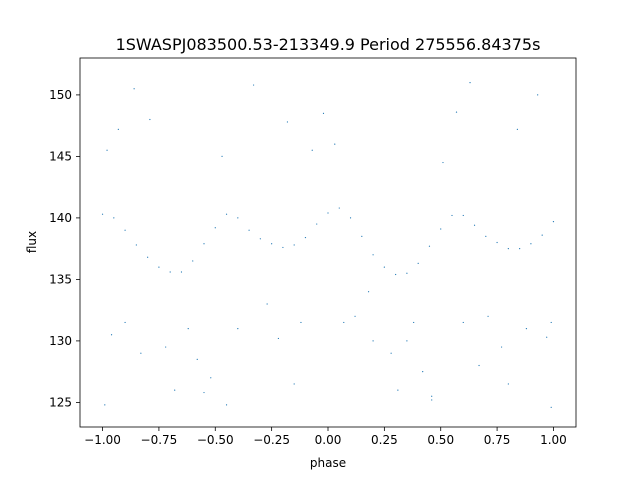  Describe the element at coordinates (384, 440) in the screenshot. I see `x-tick-label: 0.25` at that location.